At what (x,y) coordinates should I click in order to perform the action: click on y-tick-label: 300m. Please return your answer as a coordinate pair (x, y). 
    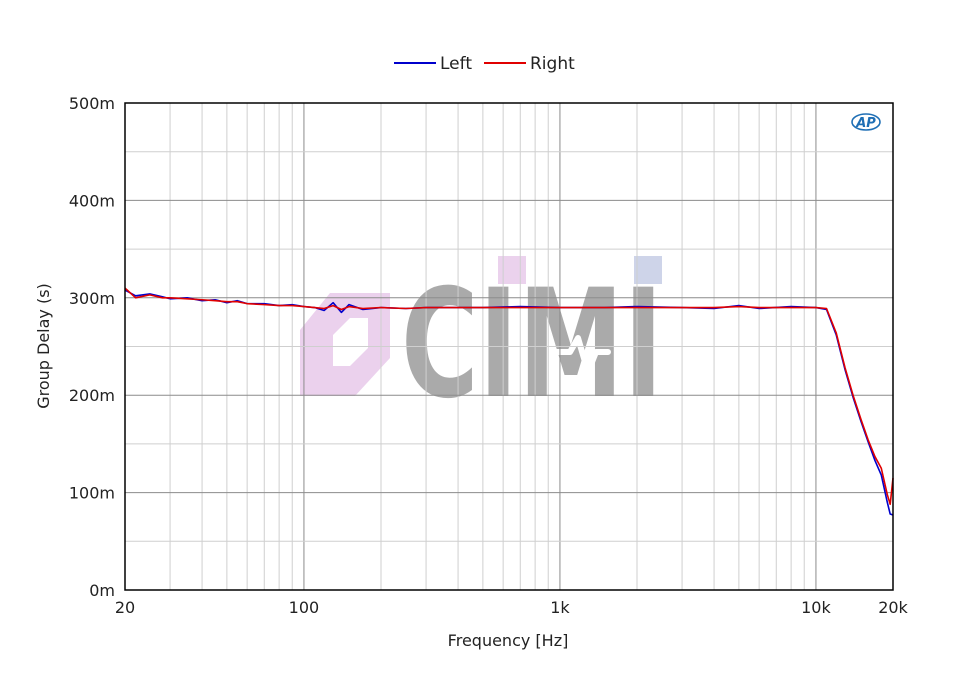
    Looking at the image, I should click on (92, 298).